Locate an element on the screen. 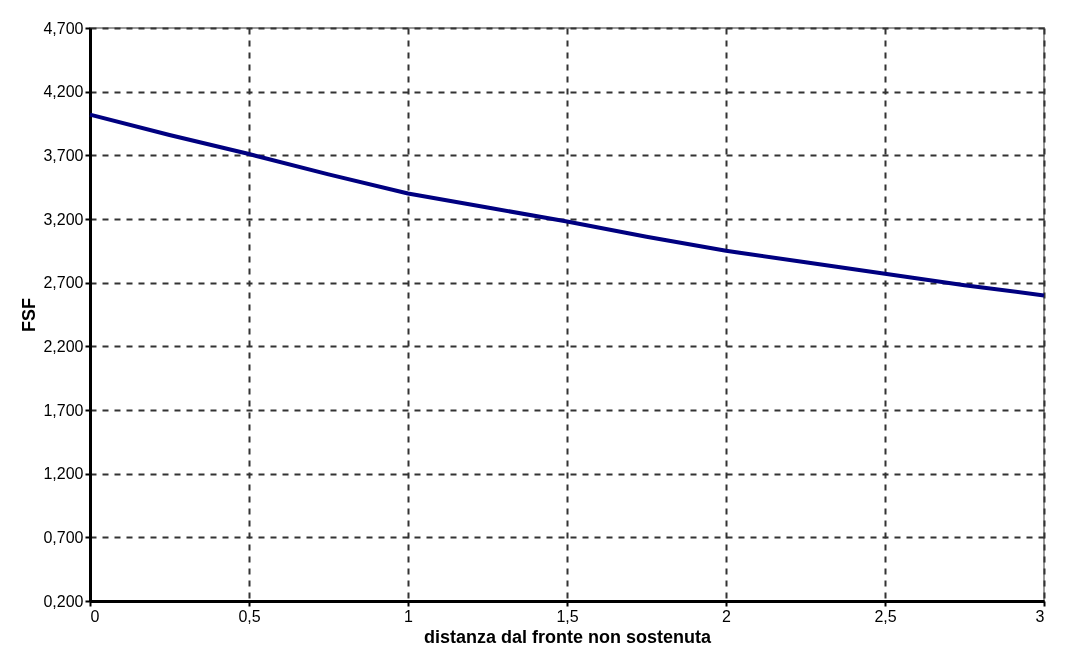  x-tick-label: 2 is located at coordinates (727, 616).